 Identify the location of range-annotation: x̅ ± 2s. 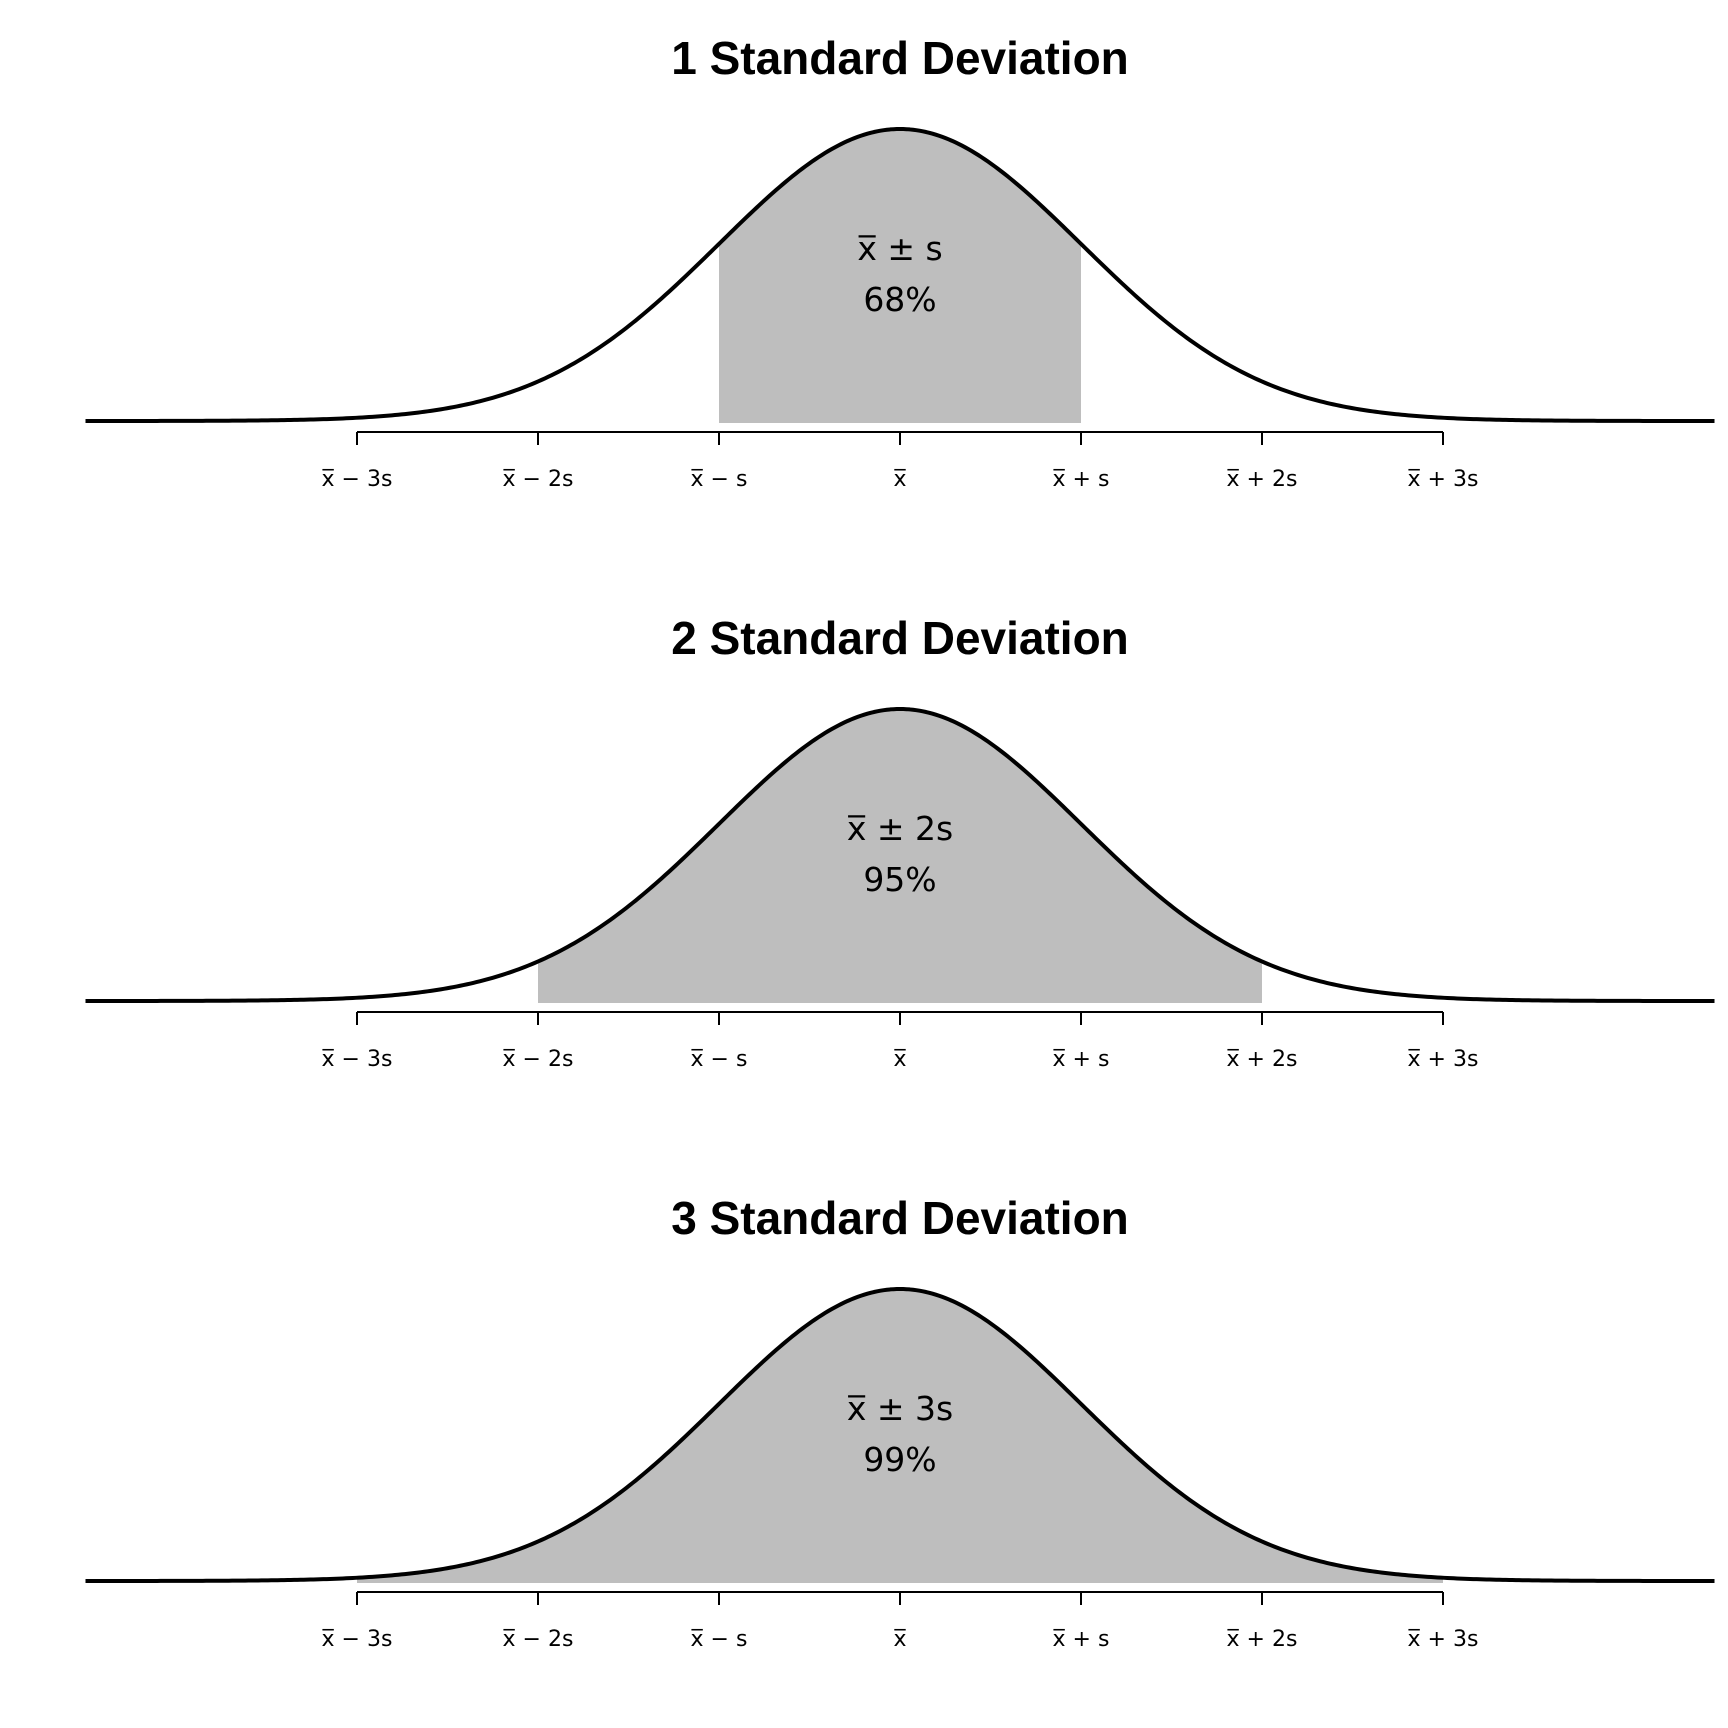
(900, 828).